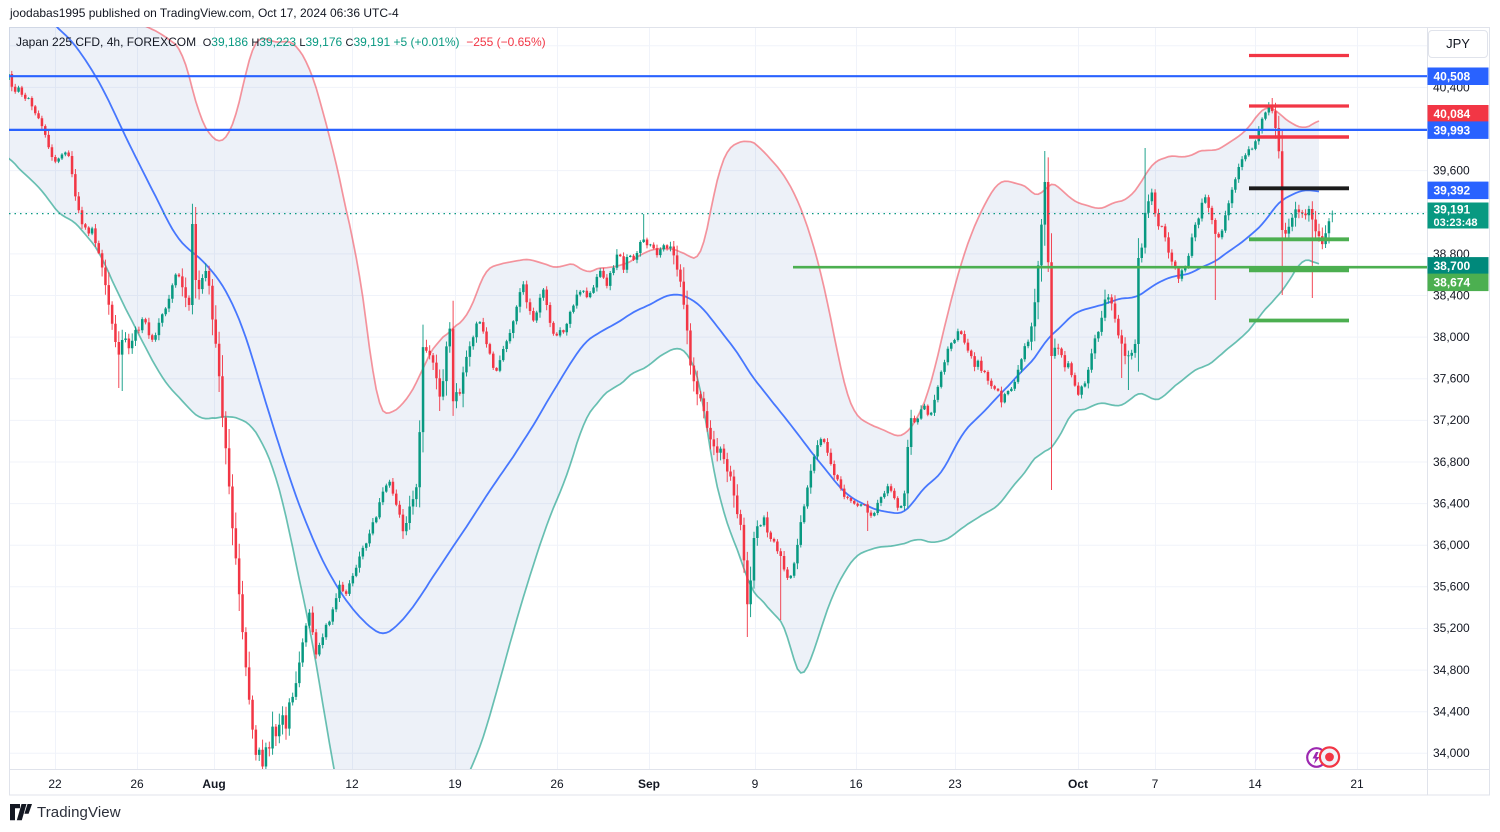 The height and width of the screenshot is (832, 1500). Describe the element at coordinates (1451, 753) in the screenshot. I see `svg-text: 34,000` at that location.